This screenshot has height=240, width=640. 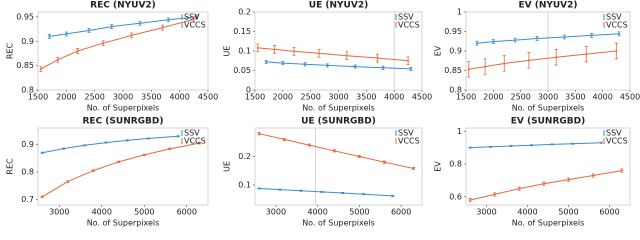 I want to click on chart-title: REC (SUNRGBD), so click(x=122, y=122).